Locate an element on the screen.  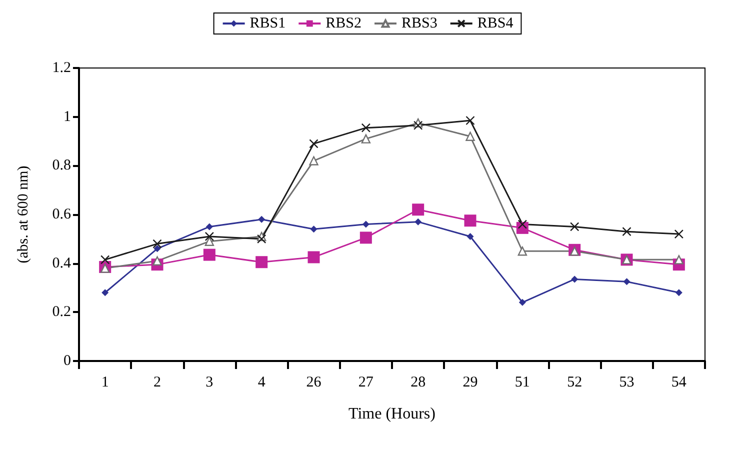
y-tick-label: 0.8 is located at coordinates (61, 166).